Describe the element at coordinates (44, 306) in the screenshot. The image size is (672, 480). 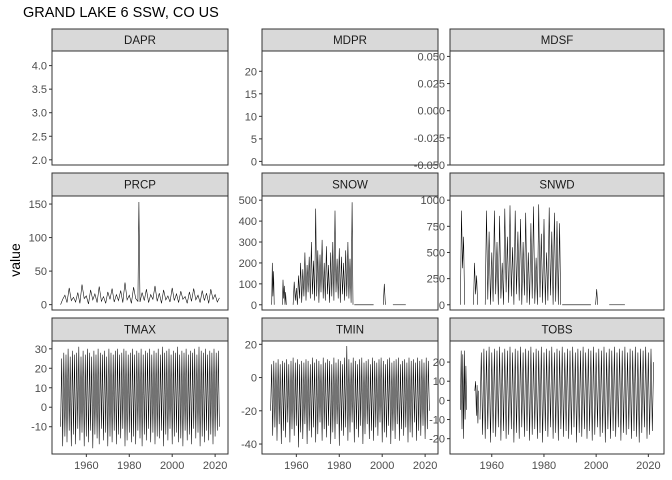
I see `y-tick-label-prcp: 0` at that location.